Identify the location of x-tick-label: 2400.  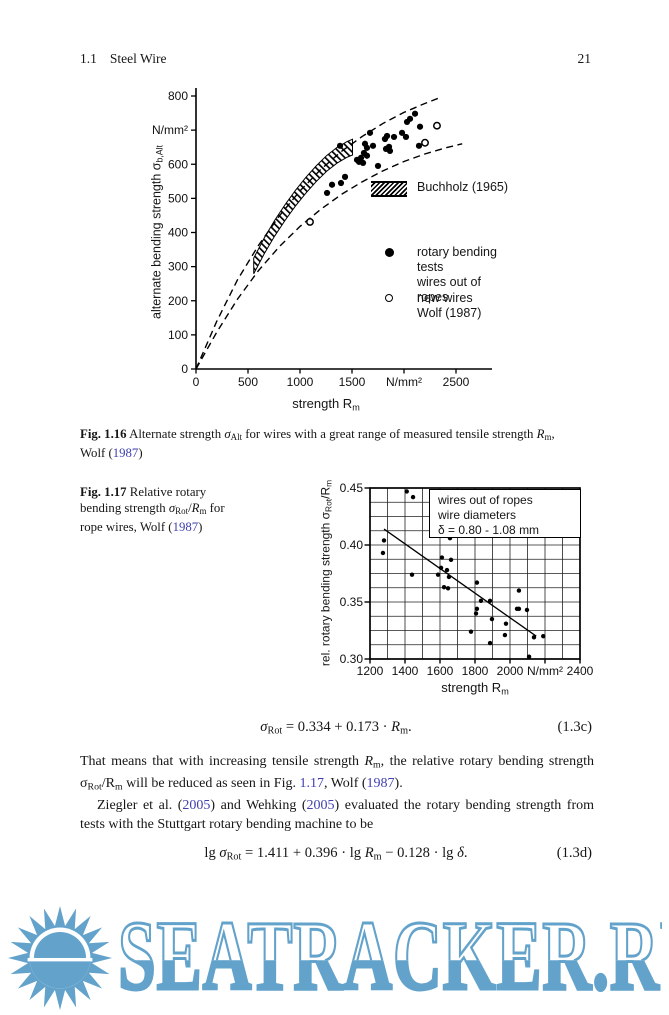
(580, 671).